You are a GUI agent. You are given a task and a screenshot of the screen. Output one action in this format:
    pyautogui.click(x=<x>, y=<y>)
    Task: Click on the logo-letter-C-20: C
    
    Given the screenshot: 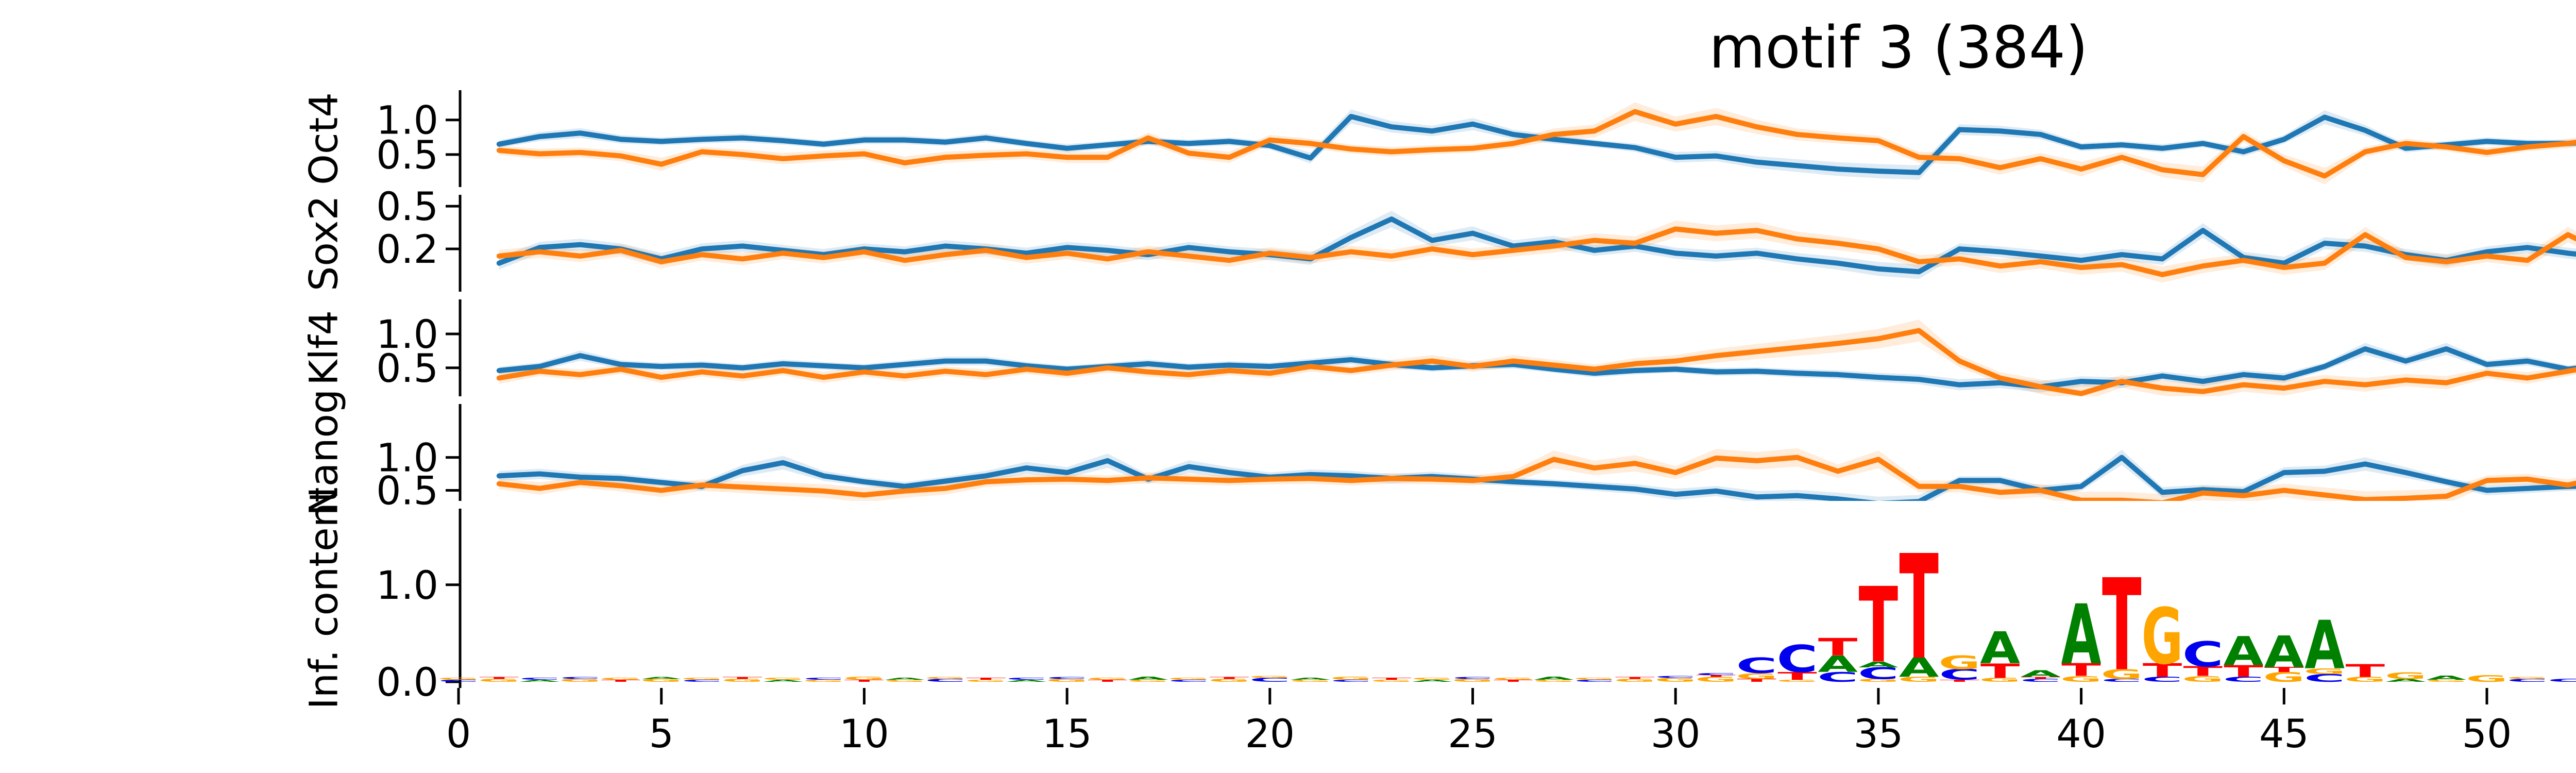 What is the action you would take?
    pyautogui.click(x=1270, y=680)
    